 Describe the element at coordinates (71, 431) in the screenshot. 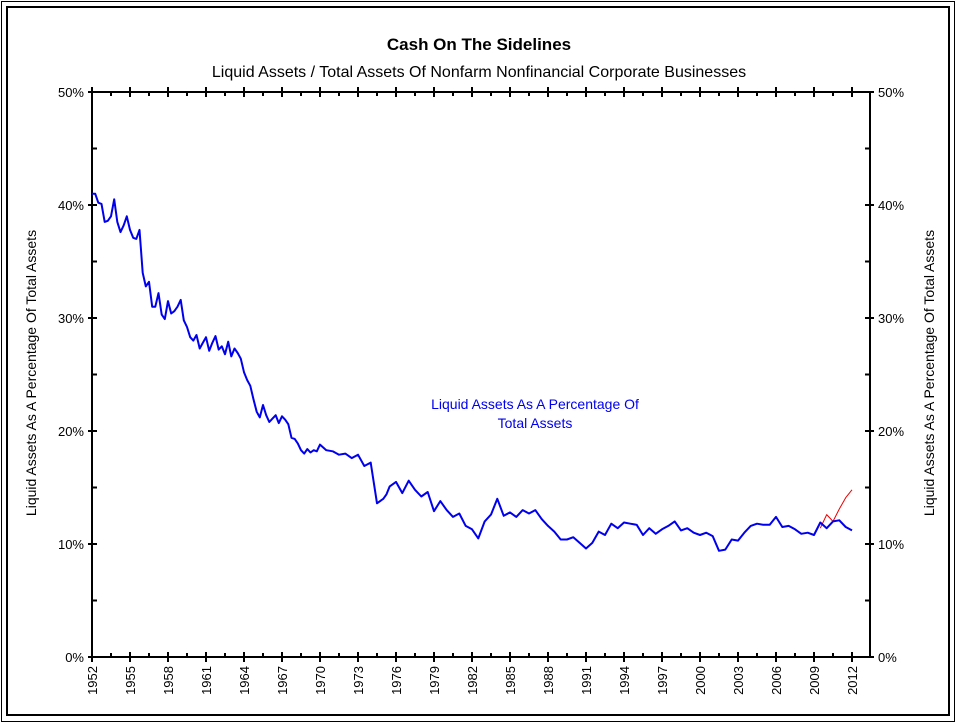

I see `y-tick-label-left: 20%` at that location.